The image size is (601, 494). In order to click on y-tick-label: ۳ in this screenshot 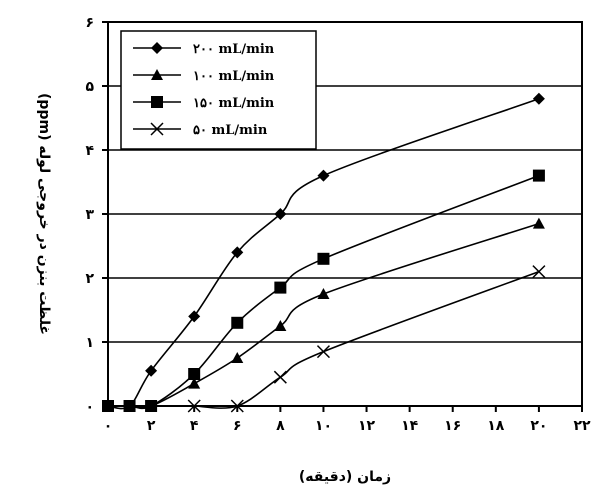, I will do `click(89, 215)`.